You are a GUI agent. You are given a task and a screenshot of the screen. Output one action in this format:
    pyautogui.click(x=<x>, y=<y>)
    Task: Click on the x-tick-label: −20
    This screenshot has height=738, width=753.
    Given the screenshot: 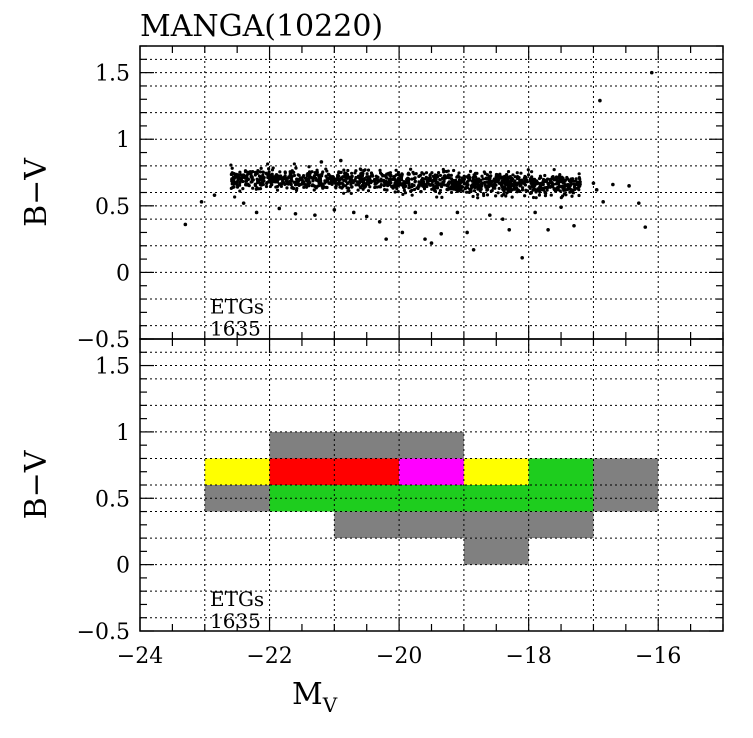 What is the action you would take?
    pyautogui.click(x=399, y=656)
    